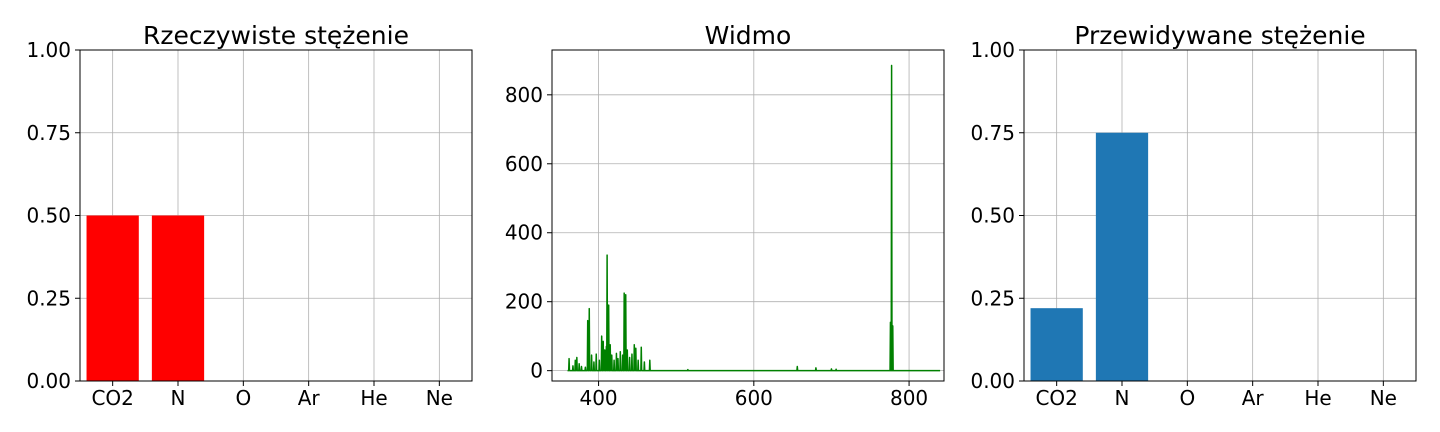 The width and height of the screenshot is (1440, 432). Describe the element at coordinates (524, 302) in the screenshot. I see `y-tick-label: 200` at that location.